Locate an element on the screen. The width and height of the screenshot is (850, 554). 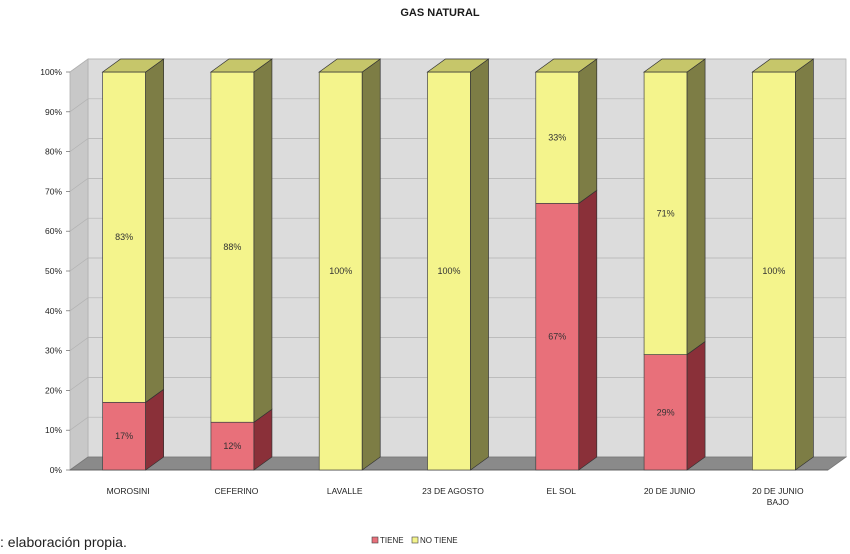
y-tick-label: 30% is located at coordinates (53, 351).